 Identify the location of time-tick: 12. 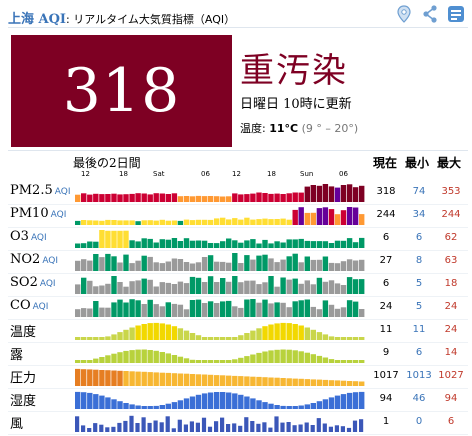
(236, 174).